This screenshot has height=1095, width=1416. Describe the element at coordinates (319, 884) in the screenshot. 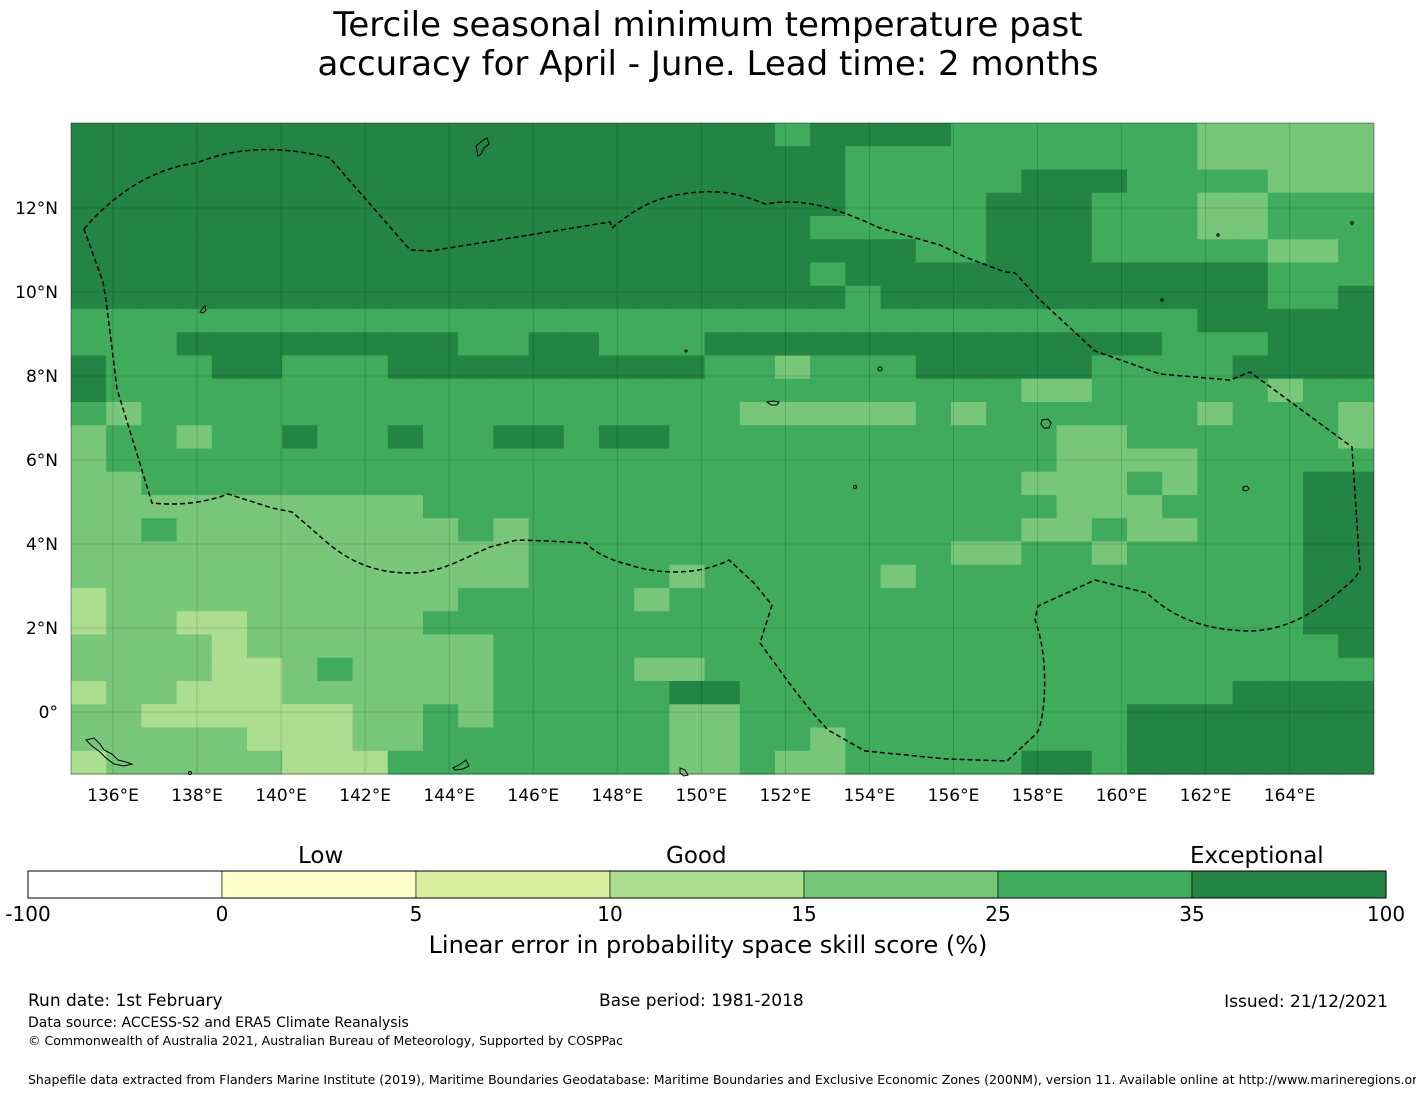

I see `colorbar-swatch` at that location.